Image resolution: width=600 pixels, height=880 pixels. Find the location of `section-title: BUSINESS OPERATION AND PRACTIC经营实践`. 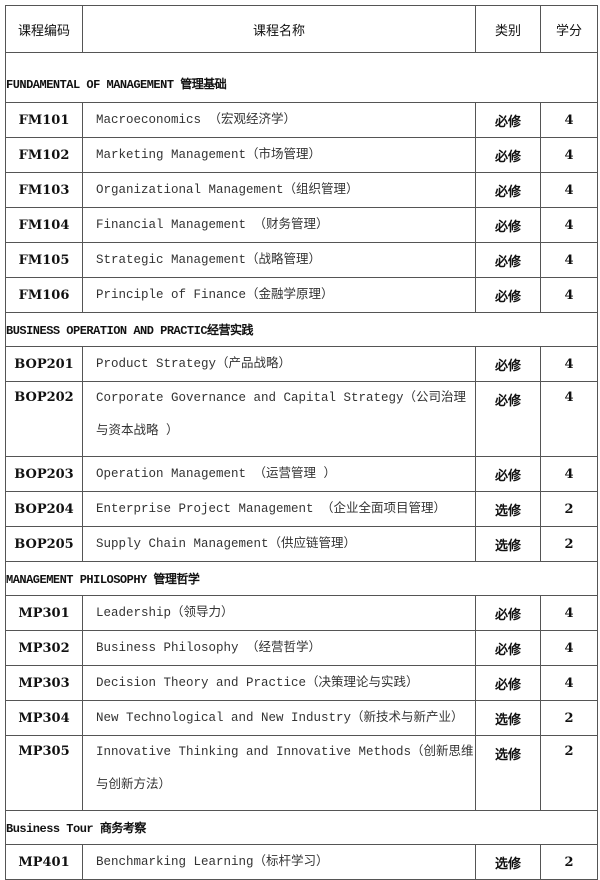

section-title: BUSINESS OPERATION AND PRACTIC经营实践 is located at coordinates (301, 329).